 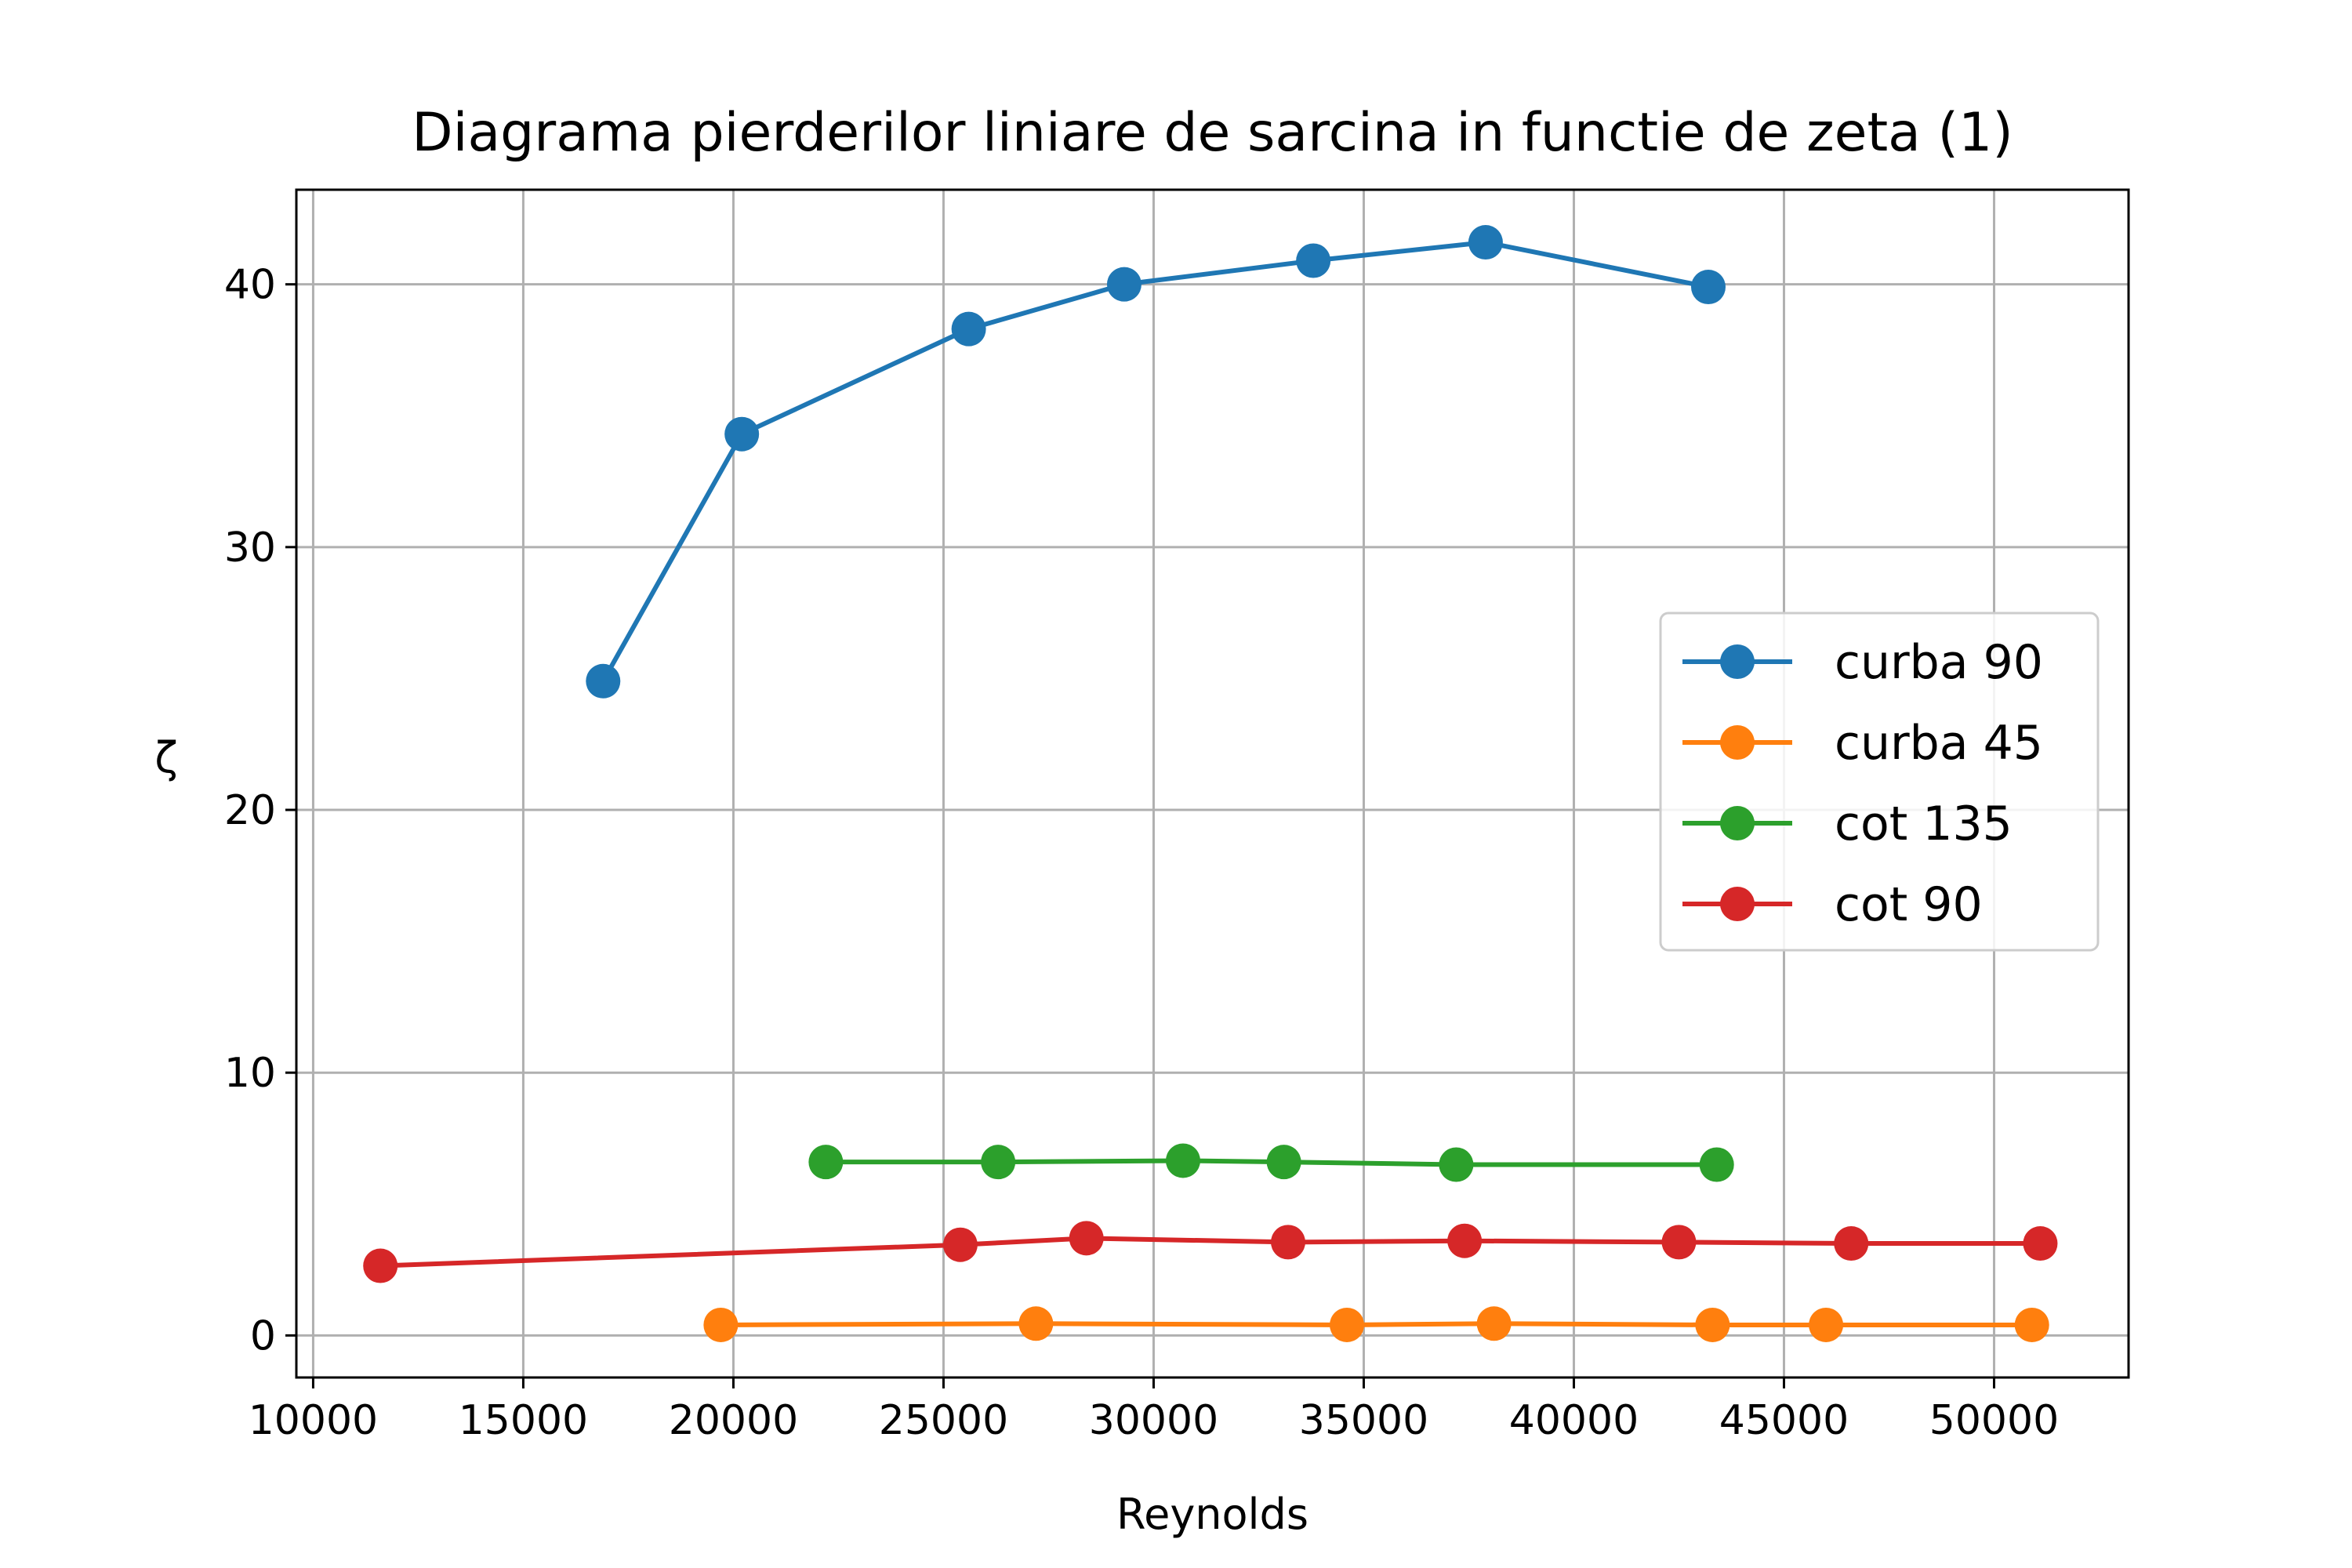 What do you see at coordinates (1212, 1514) in the screenshot?
I see `x-axis-label: Reynolds` at bounding box center [1212, 1514].